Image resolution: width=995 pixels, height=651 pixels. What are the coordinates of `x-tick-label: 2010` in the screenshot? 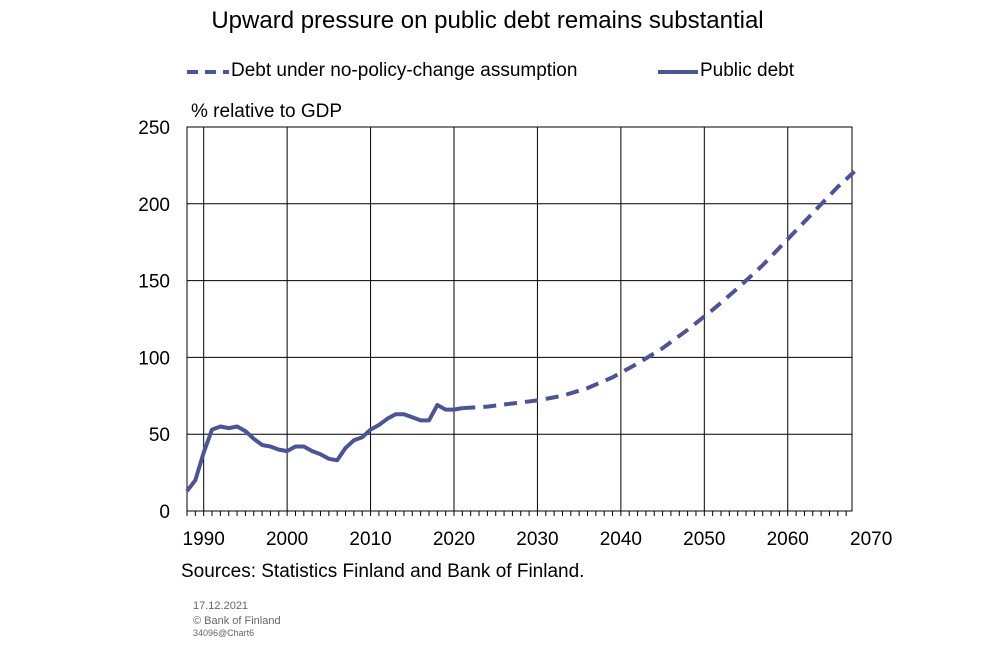 It's located at (370, 539).